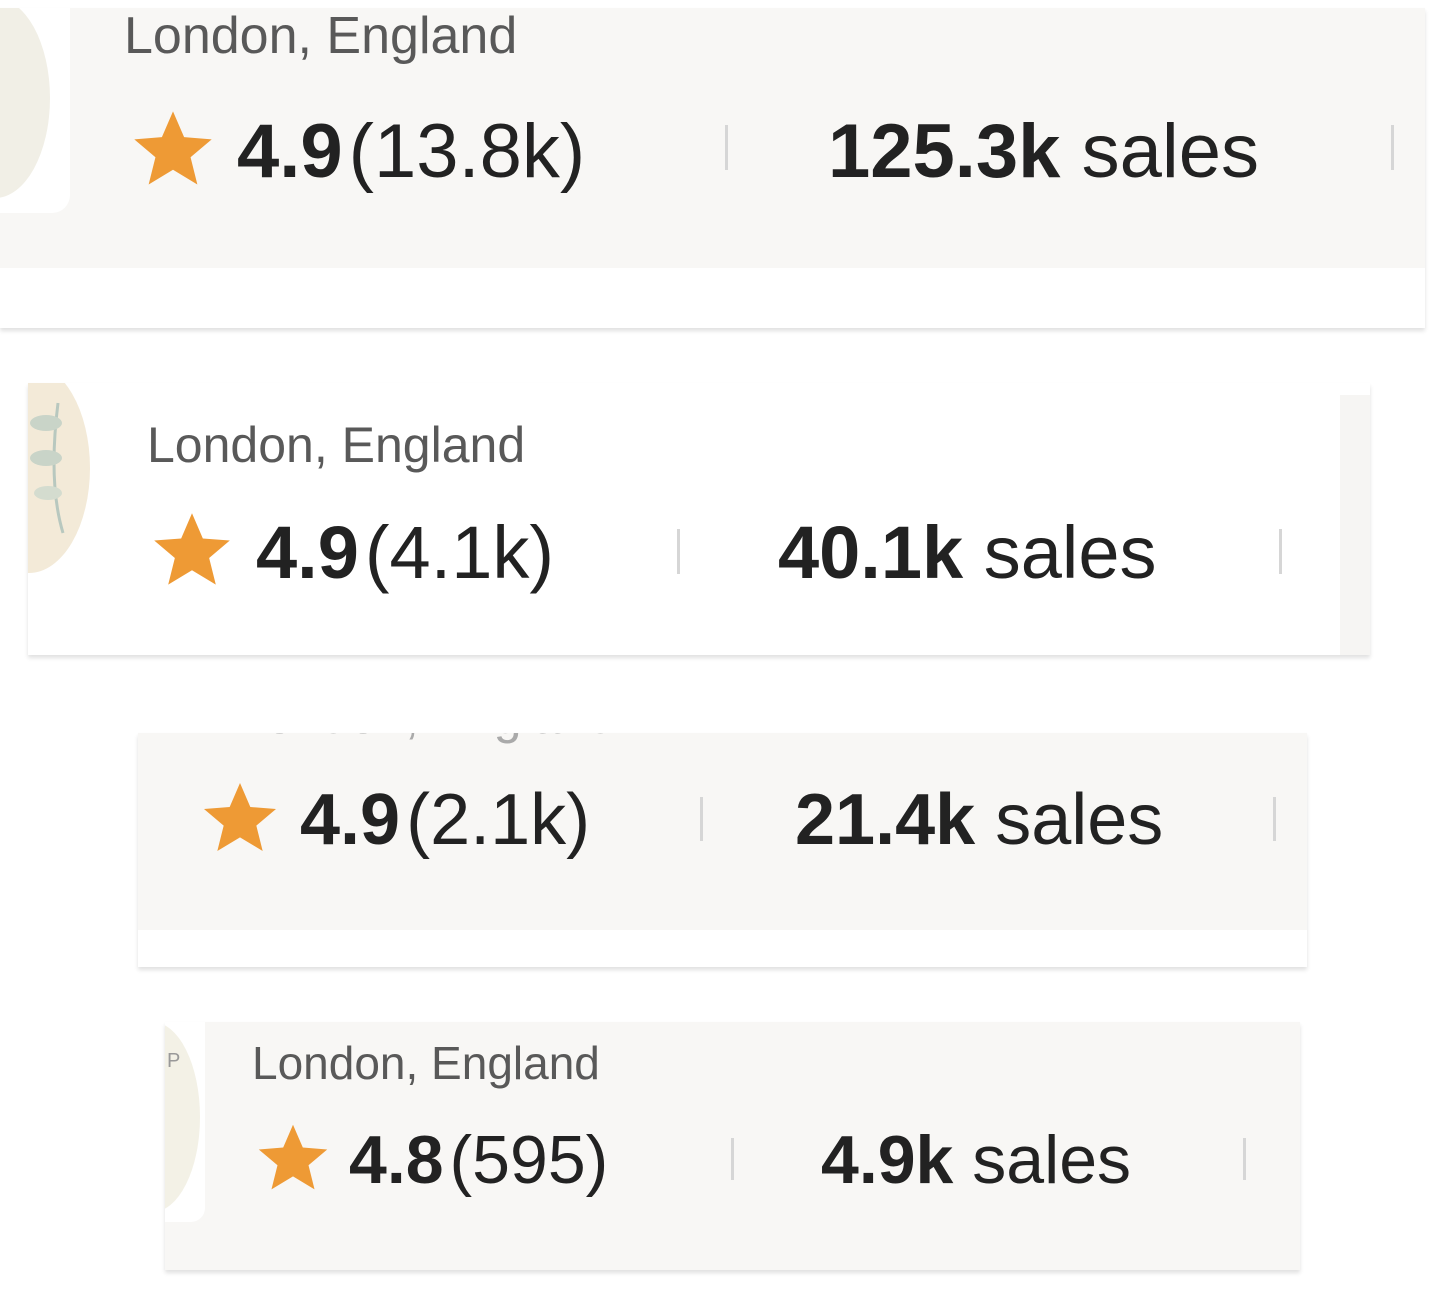 Image resolution: width=1439 pixels, height=1303 pixels. What do you see at coordinates (722, 831) in the screenshot?
I see `card-header-bg` at bounding box center [722, 831].